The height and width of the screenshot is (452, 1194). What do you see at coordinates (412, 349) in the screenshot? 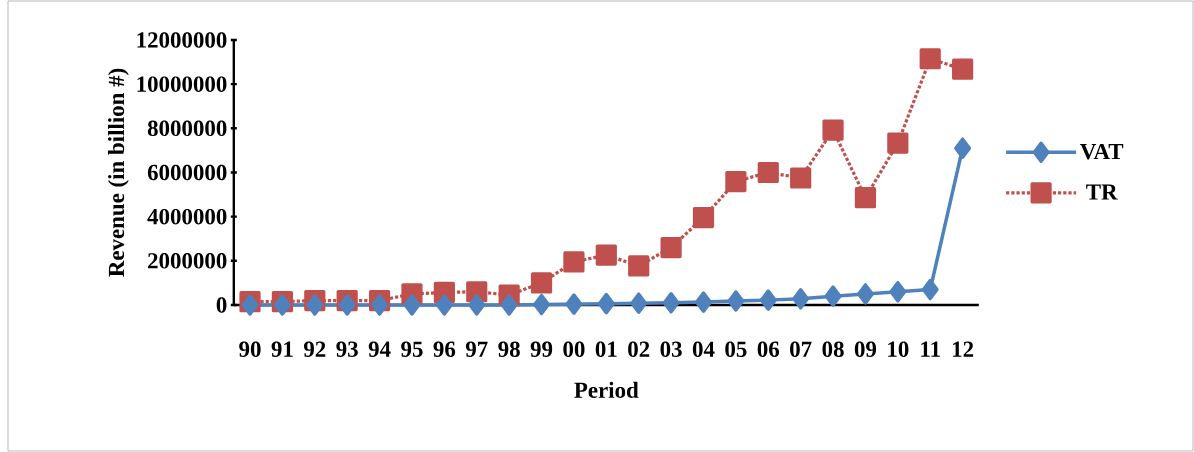
I see `x-tick-label: 95` at bounding box center [412, 349].